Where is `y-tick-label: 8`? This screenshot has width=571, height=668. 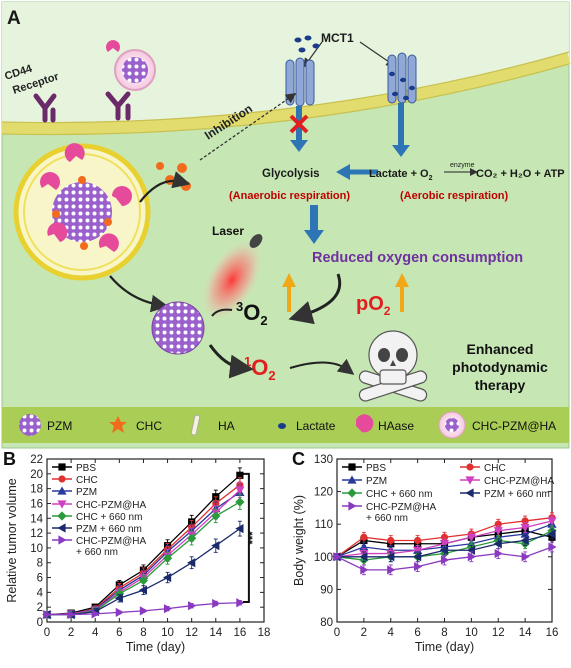
y-tick-label: 8 is located at coordinates (40, 564).